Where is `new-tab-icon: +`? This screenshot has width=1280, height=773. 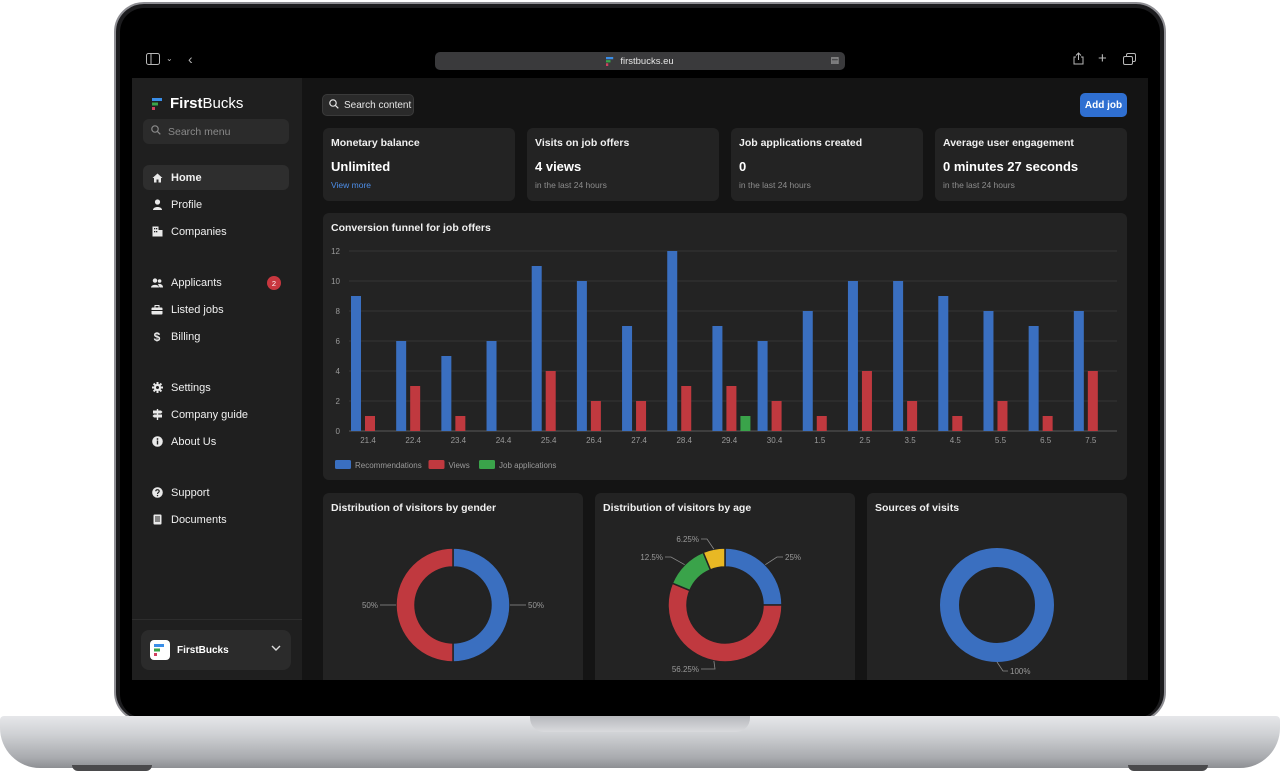 new-tab-icon: + is located at coordinates (1102, 58).